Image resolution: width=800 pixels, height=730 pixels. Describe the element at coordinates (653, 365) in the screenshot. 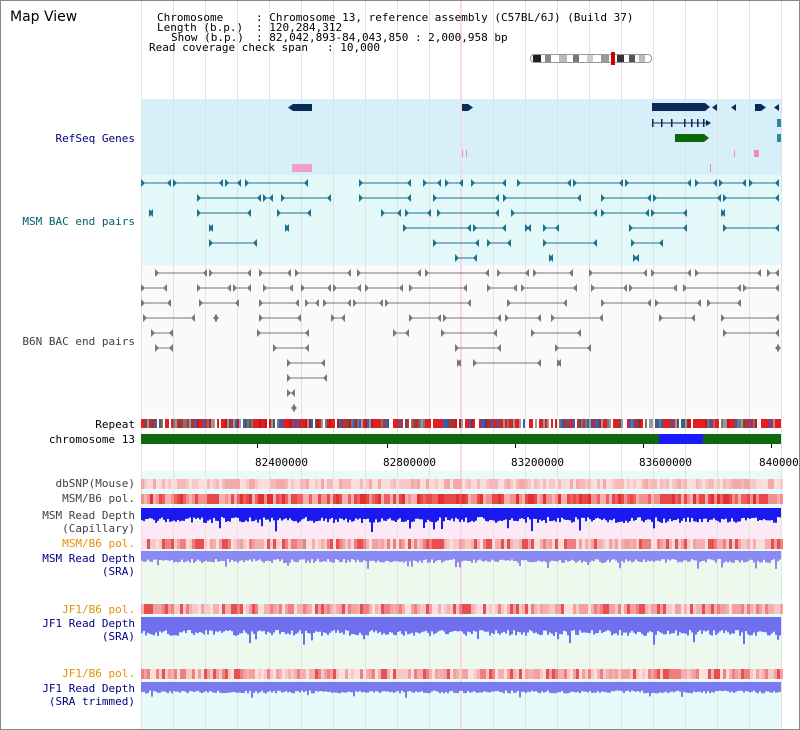

I see `grid-line` at that location.